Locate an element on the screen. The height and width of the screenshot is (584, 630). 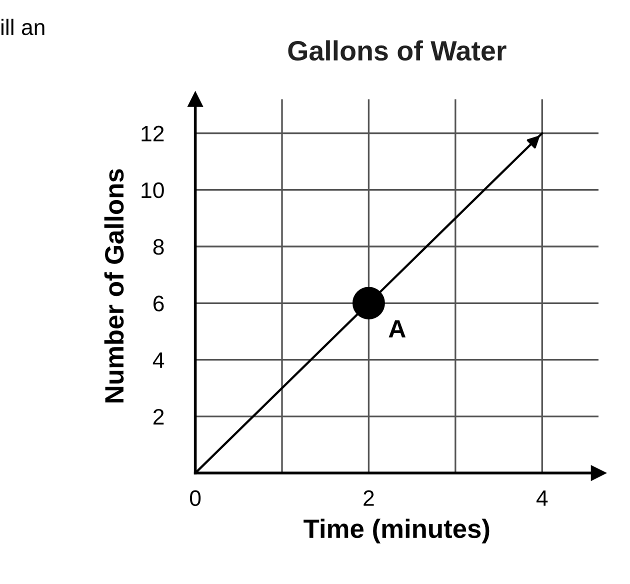
x-axis-title: Time (minutes) is located at coordinates (397, 531).